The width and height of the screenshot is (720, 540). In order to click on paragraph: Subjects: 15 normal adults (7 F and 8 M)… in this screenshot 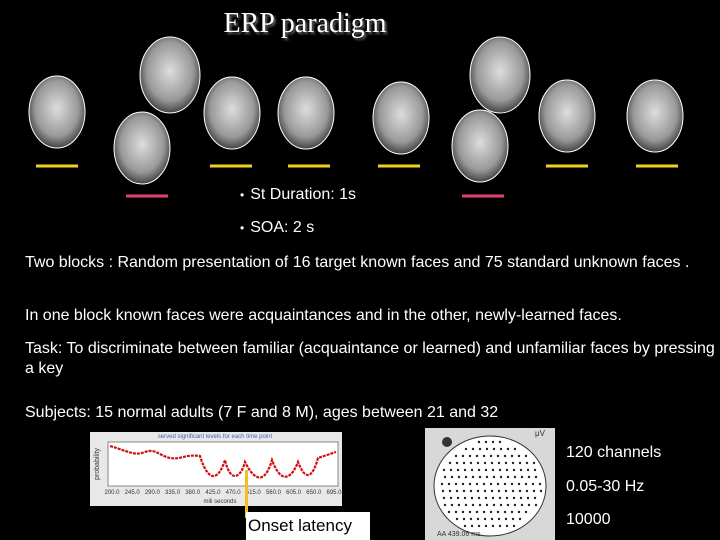, I will do `click(262, 412)`.